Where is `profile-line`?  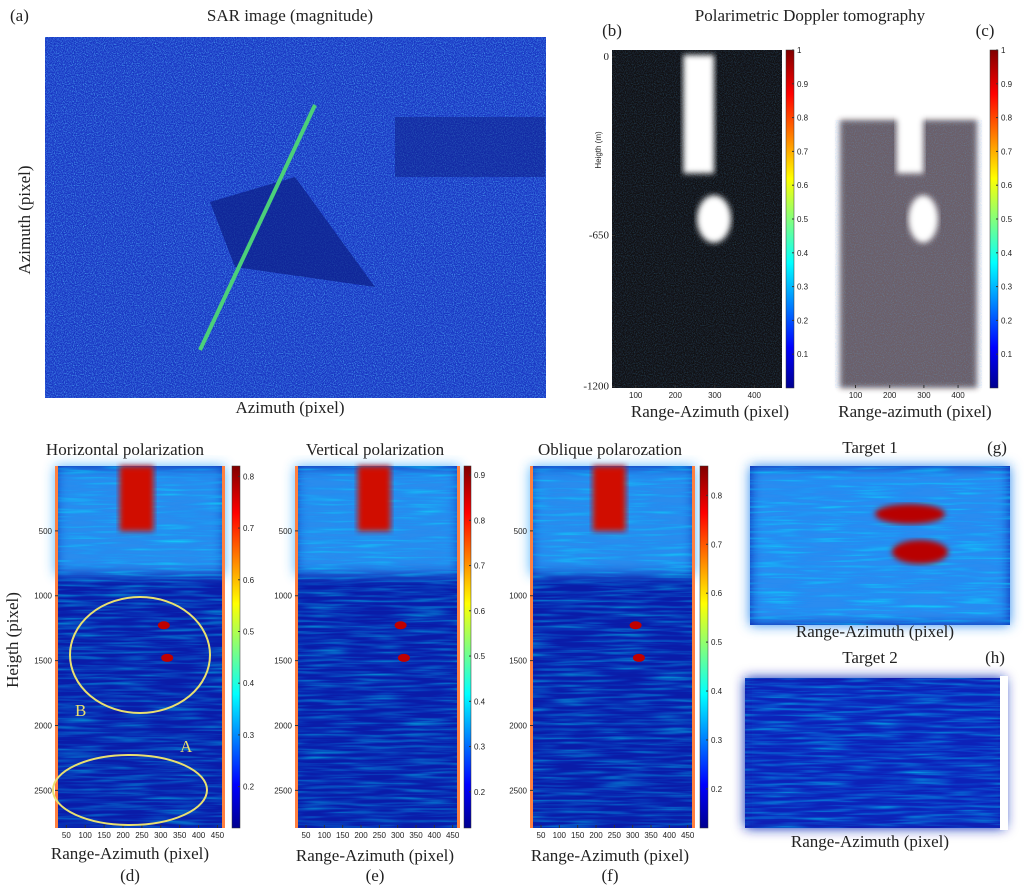
profile-line is located at coordinates (257, 227).